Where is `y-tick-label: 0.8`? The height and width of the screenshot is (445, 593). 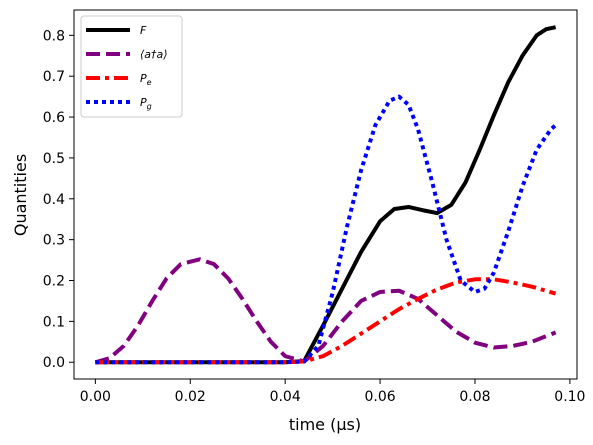 y-tick-label: 0.8 is located at coordinates (54, 36).